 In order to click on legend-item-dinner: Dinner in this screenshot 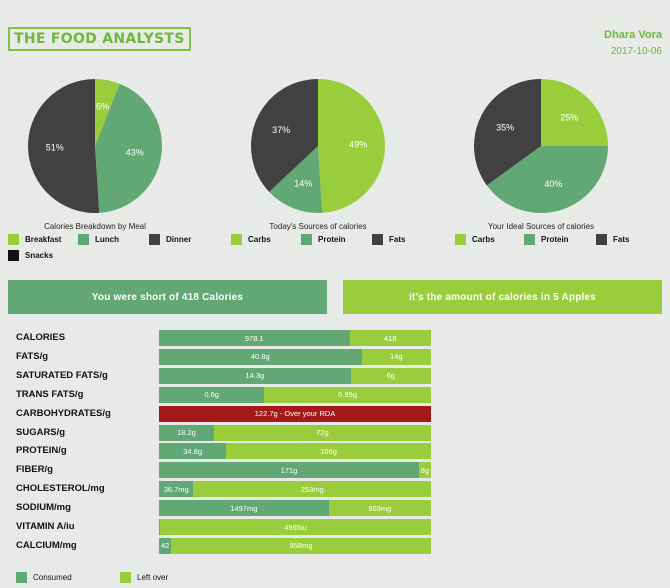, I will do `click(170, 239)`.